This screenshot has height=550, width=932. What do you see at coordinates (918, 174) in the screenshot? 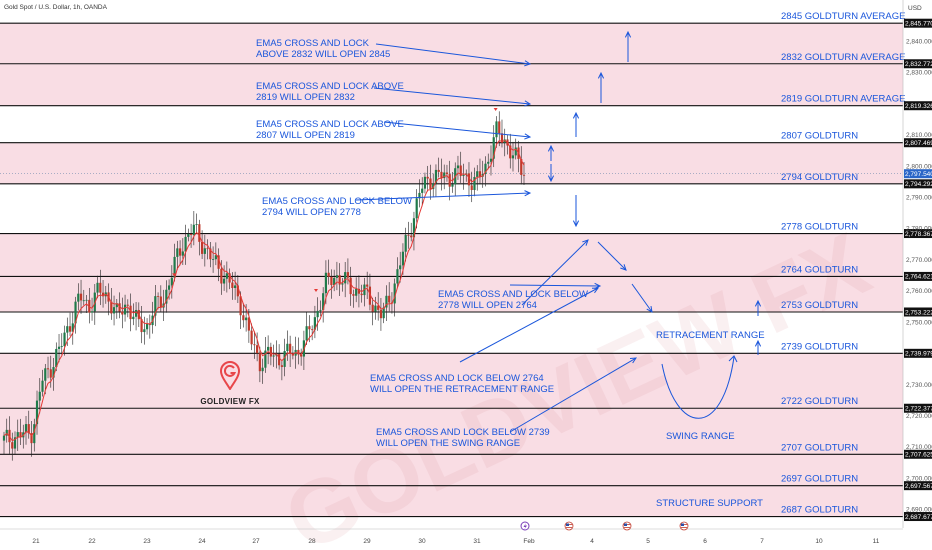
I see `current-price-label: 2,797.540` at bounding box center [918, 174].